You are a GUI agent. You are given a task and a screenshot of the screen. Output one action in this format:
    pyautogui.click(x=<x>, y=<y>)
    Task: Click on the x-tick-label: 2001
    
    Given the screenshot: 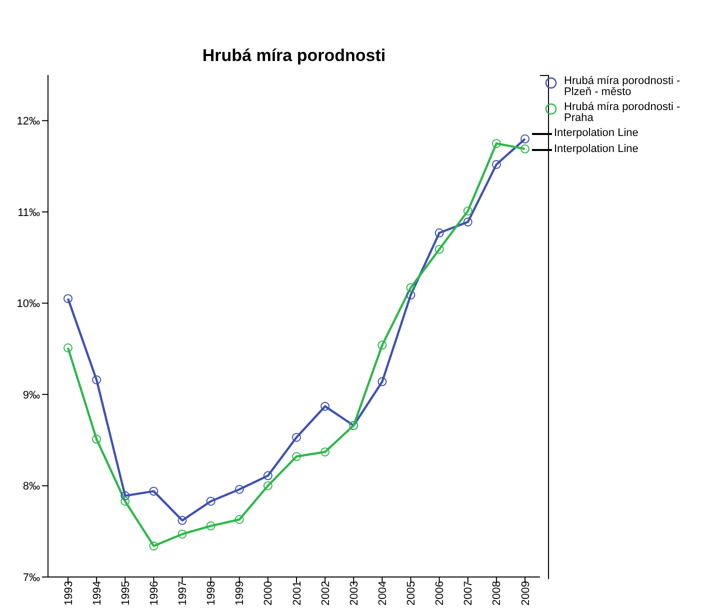 What is the action you would take?
    pyautogui.click(x=297, y=593)
    